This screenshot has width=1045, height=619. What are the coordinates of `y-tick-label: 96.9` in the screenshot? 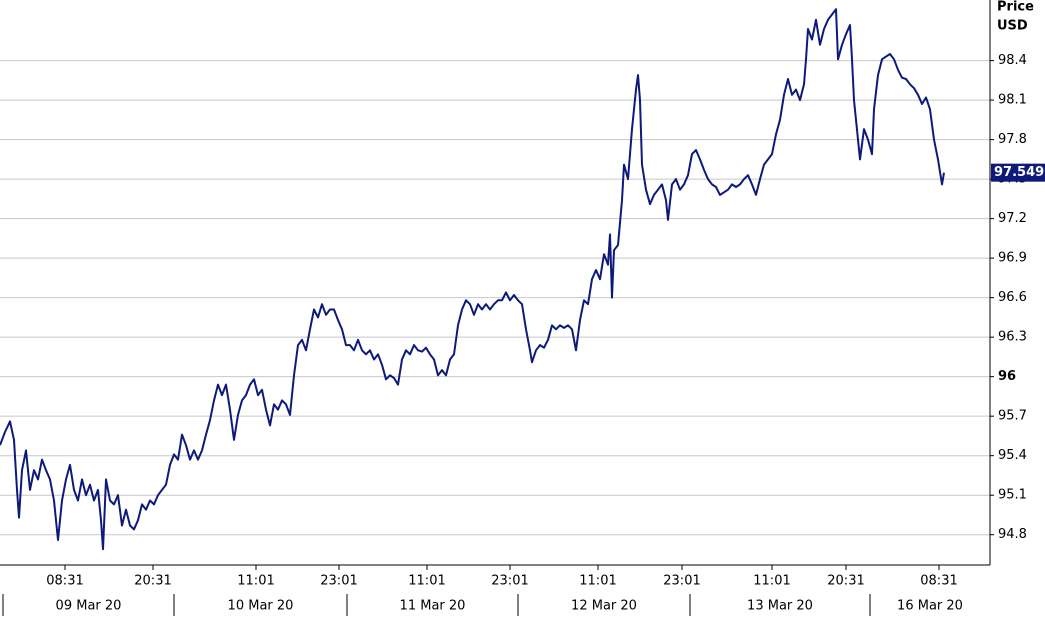 It's located at (1012, 258).